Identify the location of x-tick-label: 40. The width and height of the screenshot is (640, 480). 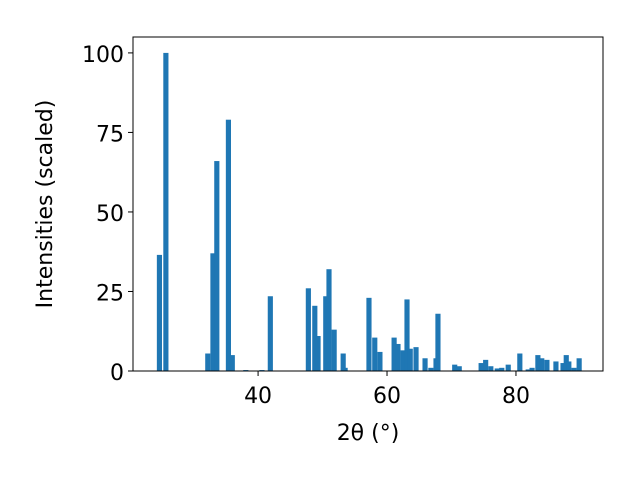
(258, 396).